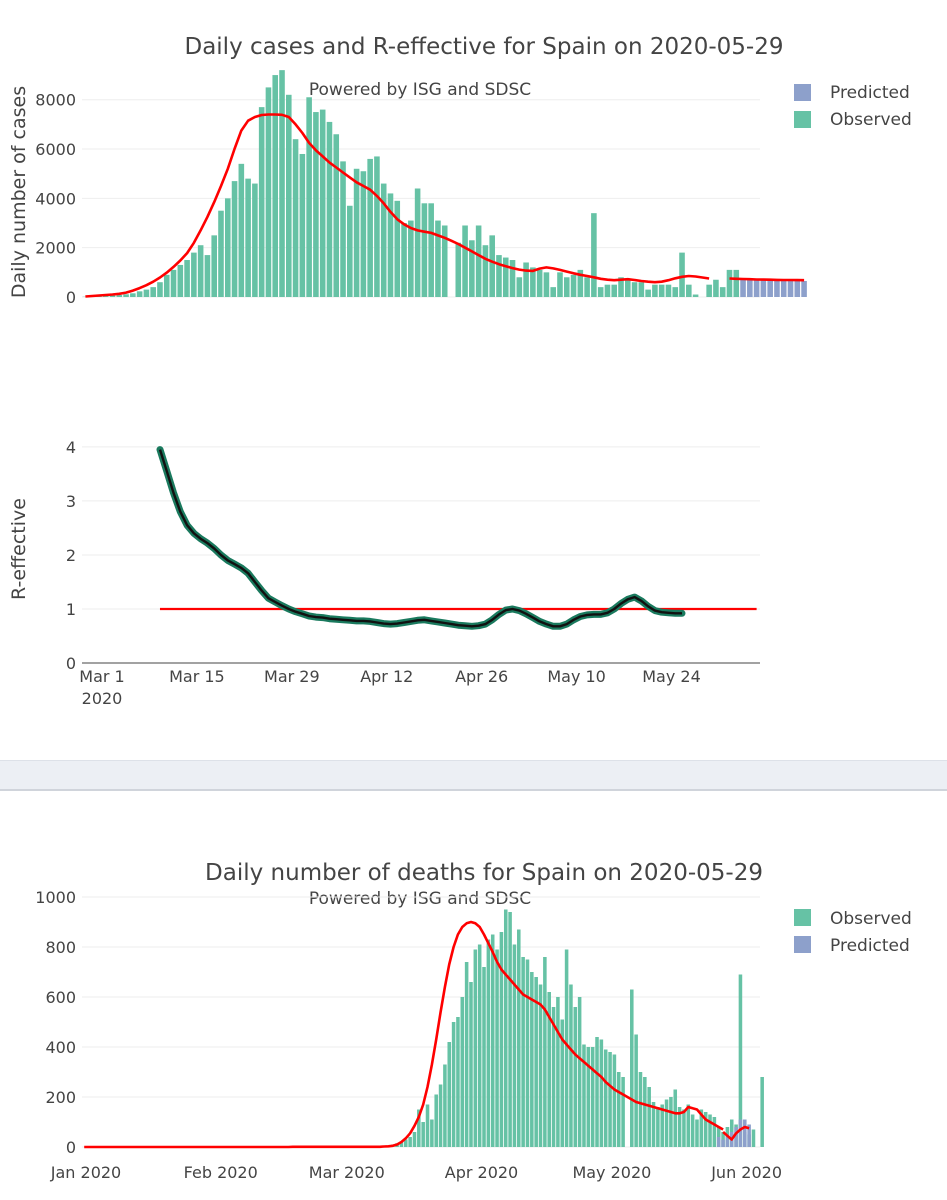 This screenshot has height=1200, width=947. I want to click on deaths-x-tick: Jun 2020, so click(746, 1172).